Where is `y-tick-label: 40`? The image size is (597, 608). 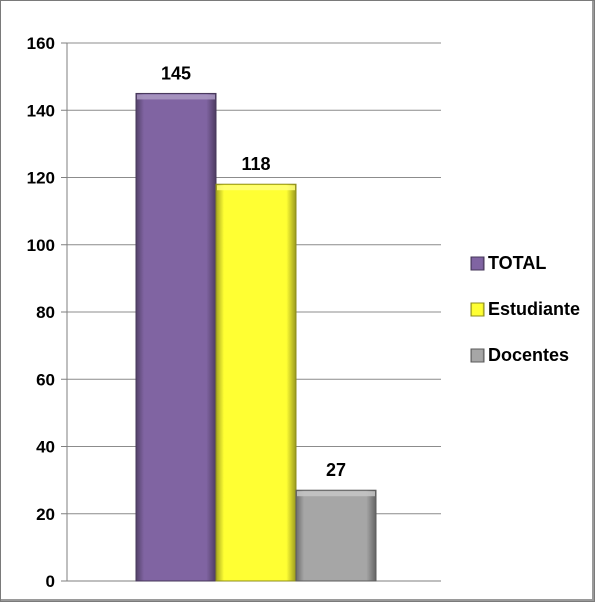
y-tick-label: 40 is located at coordinates (45, 447).